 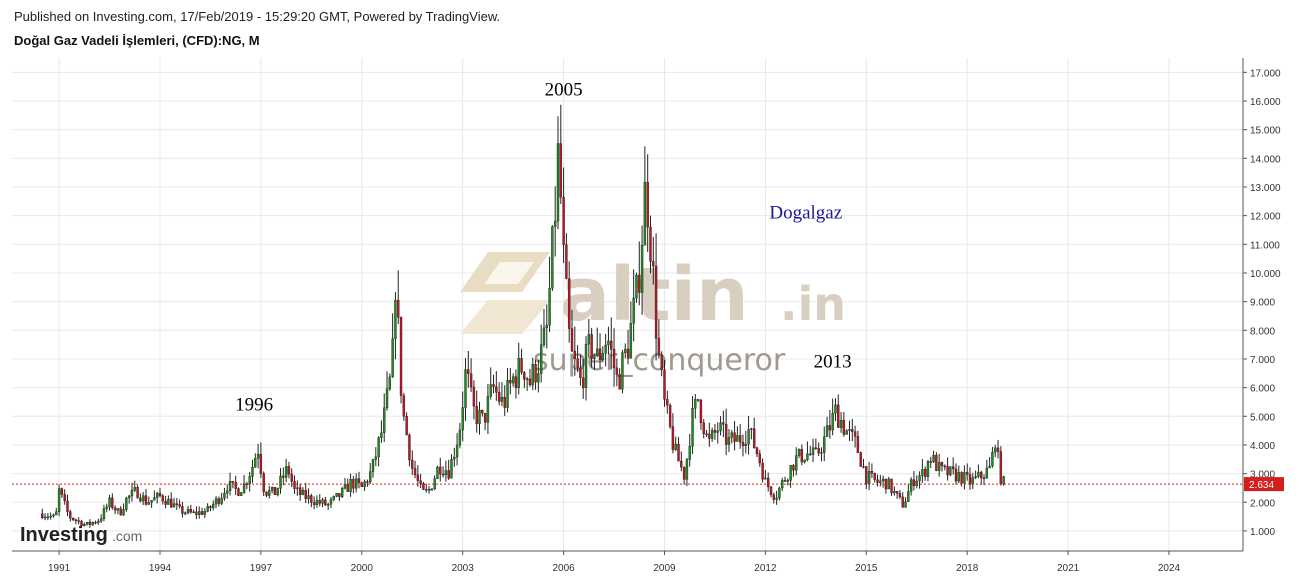 What do you see at coordinates (1265, 217) in the screenshot?
I see `y-tick-label: 12.000` at bounding box center [1265, 217].